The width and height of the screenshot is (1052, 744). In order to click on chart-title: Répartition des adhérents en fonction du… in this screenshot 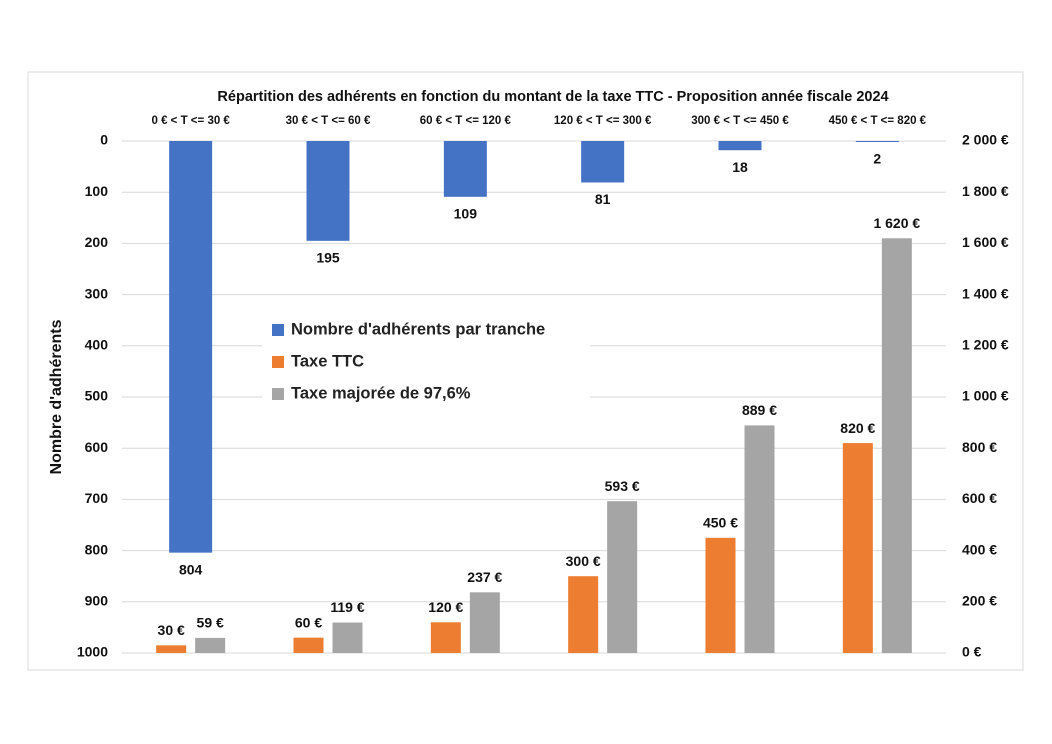, I will do `click(552, 97)`.